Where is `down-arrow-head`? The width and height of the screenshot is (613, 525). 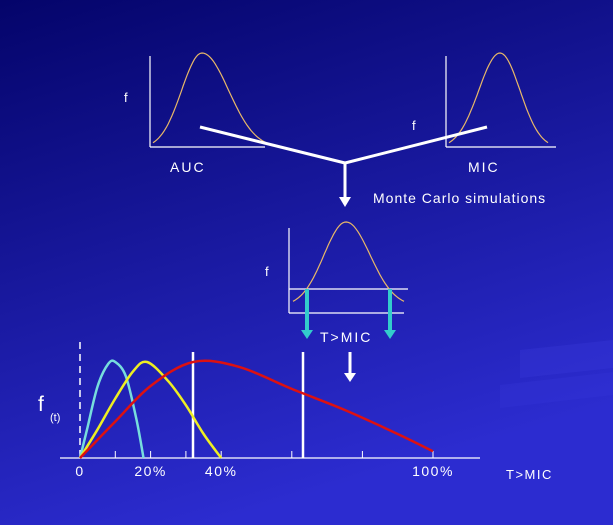 down-arrow-head is located at coordinates (345, 202).